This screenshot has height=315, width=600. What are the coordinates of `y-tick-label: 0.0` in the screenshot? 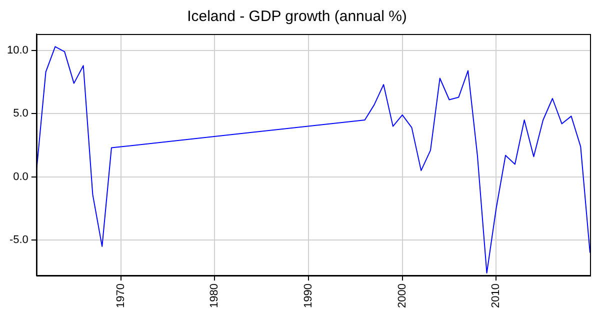 It's located at (20, 176).